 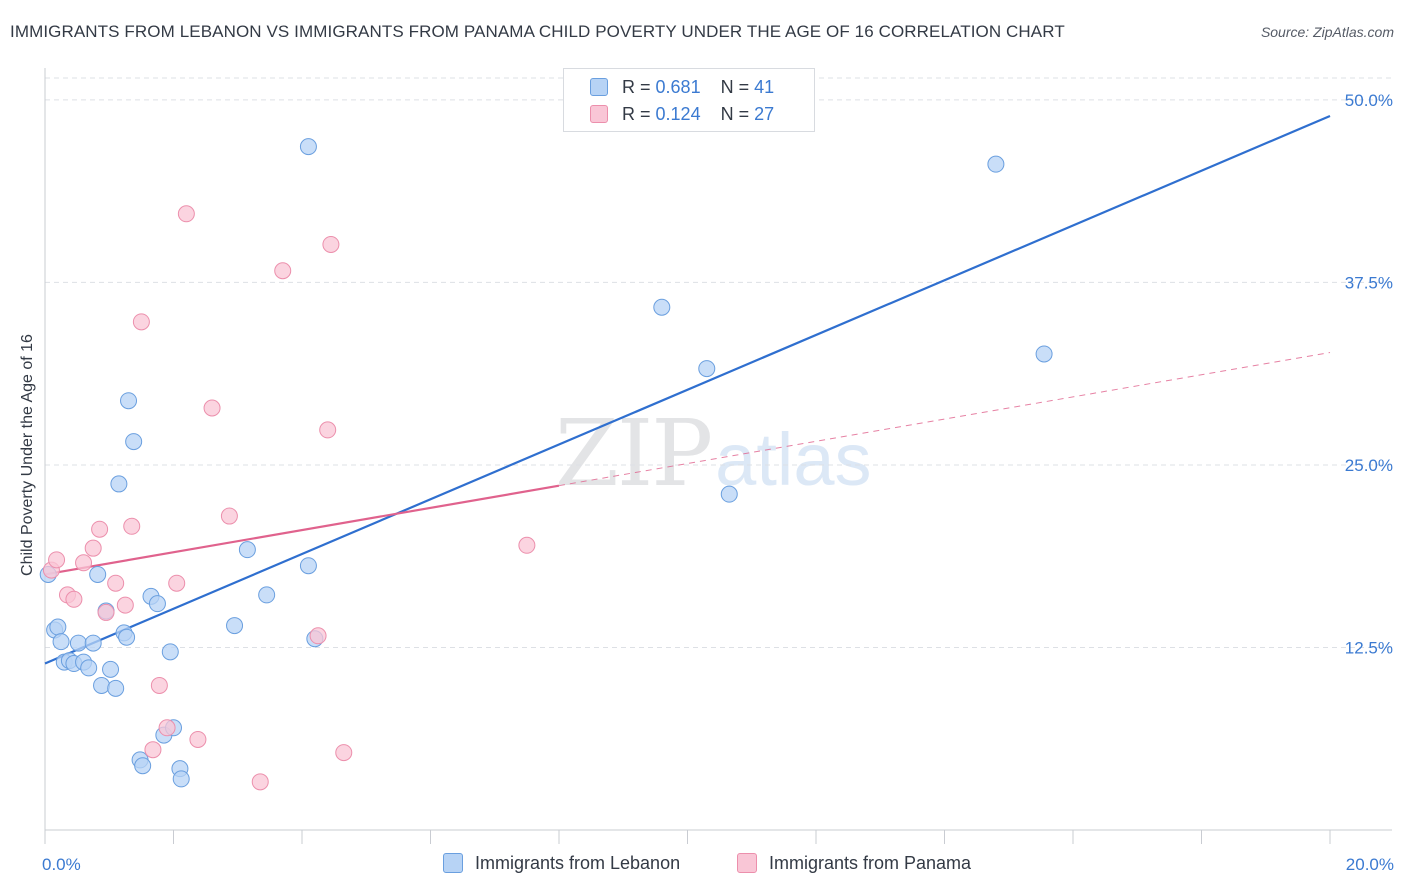 What do you see at coordinates (578, 863) in the screenshot?
I see `bottom-legend-label-lebanon: Immigrants from Lebanon` at bounding box center [578, 863].